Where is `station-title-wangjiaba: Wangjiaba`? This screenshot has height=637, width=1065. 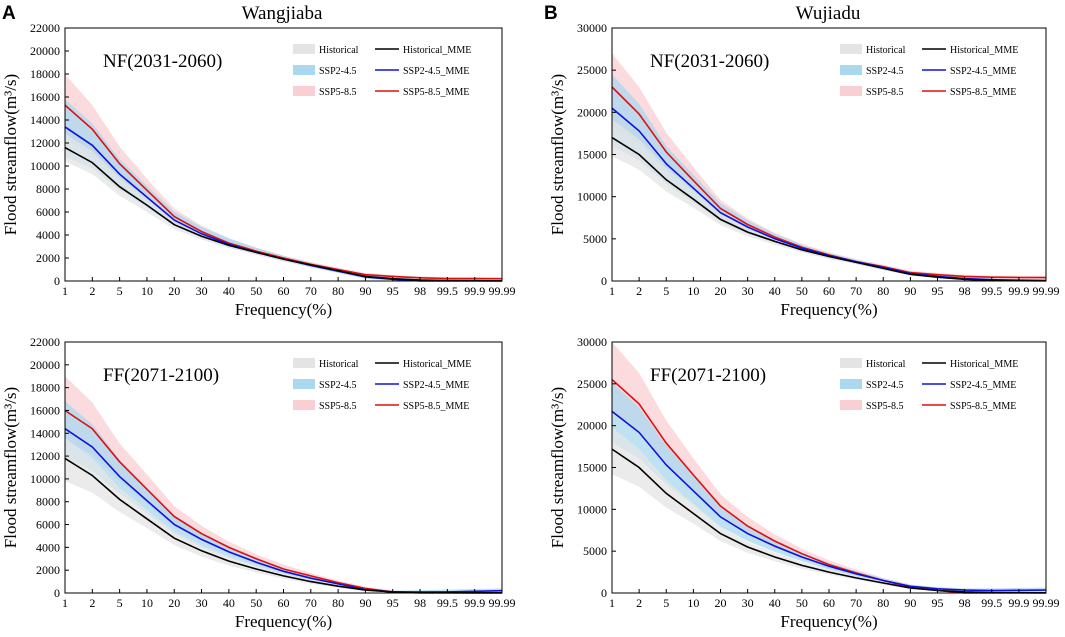 station-title-wangjiaba: Wangjiaba is located at coordinates (282, 13).